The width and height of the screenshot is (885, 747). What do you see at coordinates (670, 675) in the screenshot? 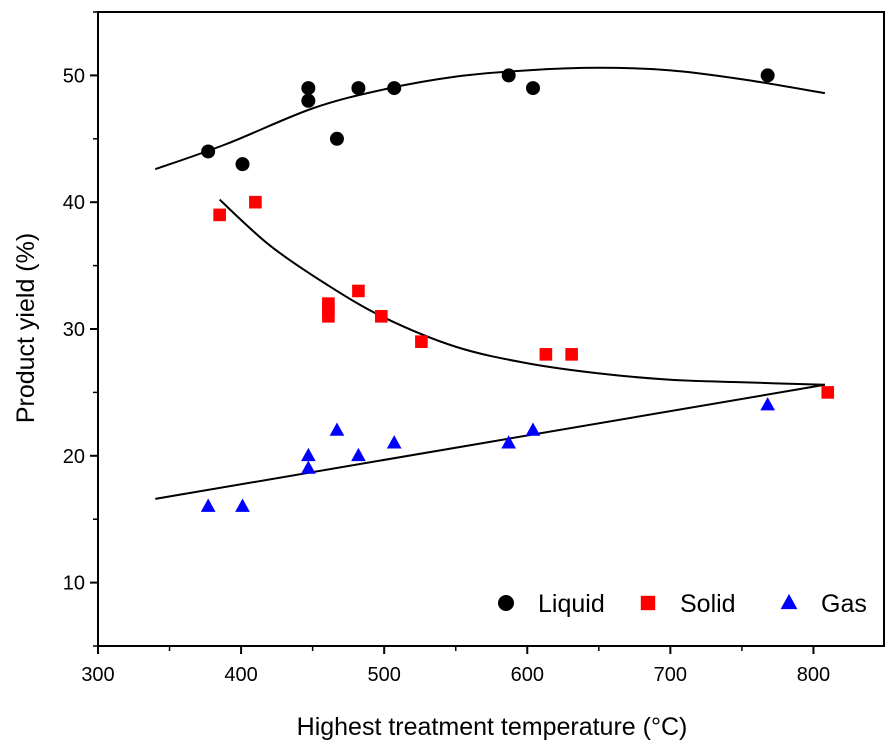
I see `x-tick-label: 700` at bounding box center [670, 675].